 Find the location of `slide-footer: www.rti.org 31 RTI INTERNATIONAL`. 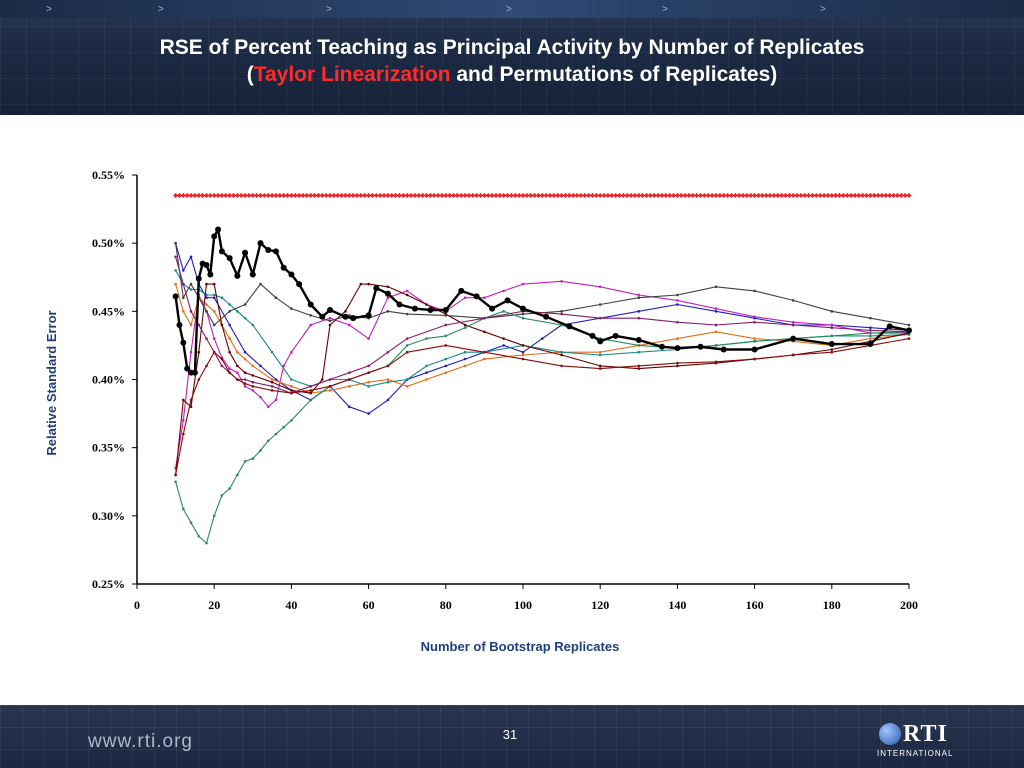

slide-footer: www.rti.org 31 RTI INTERNATIONAL is located at coordinates (512, 736).